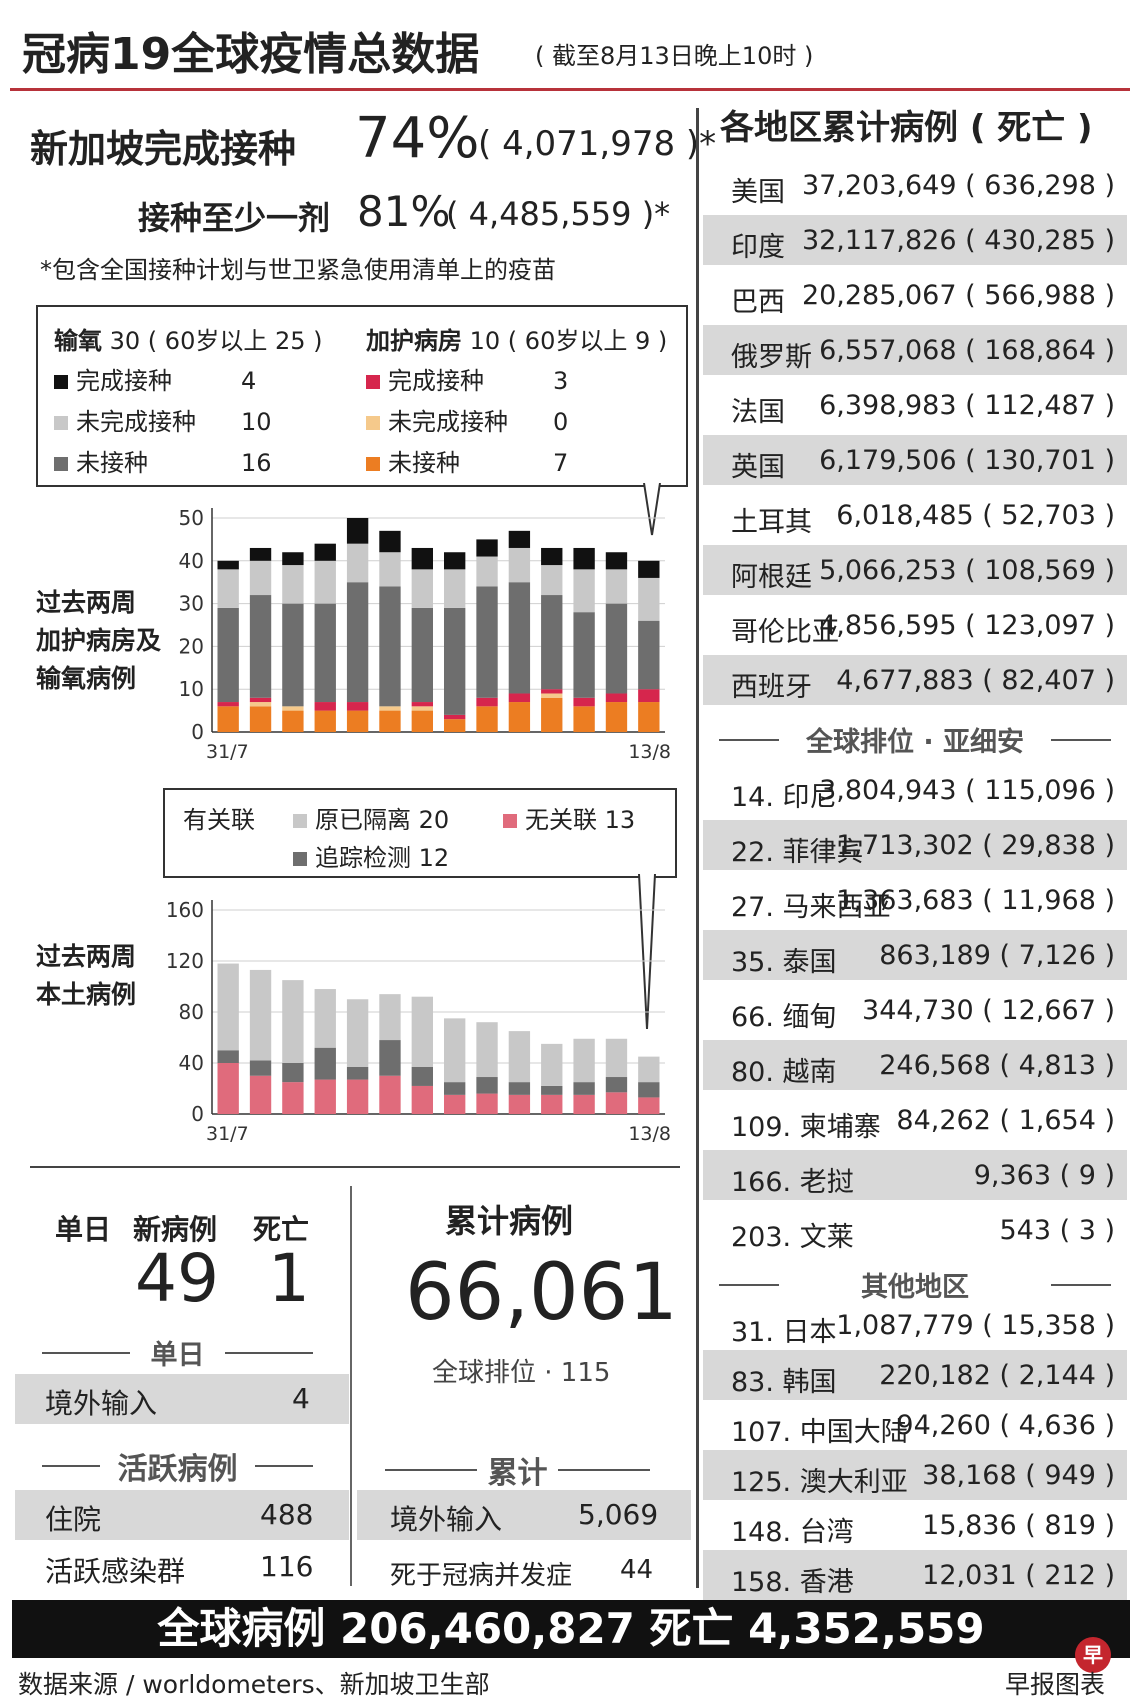  I want to click on chart1-side-label-line1: 过去两周, so click(86, 602).